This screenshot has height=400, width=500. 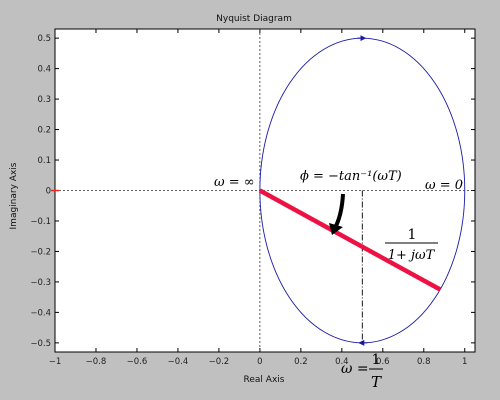 What do you see at coordinates (383, 362) in the screenshot?
I see `x-tick-label: 0.6` at bounding box center [383, 362].